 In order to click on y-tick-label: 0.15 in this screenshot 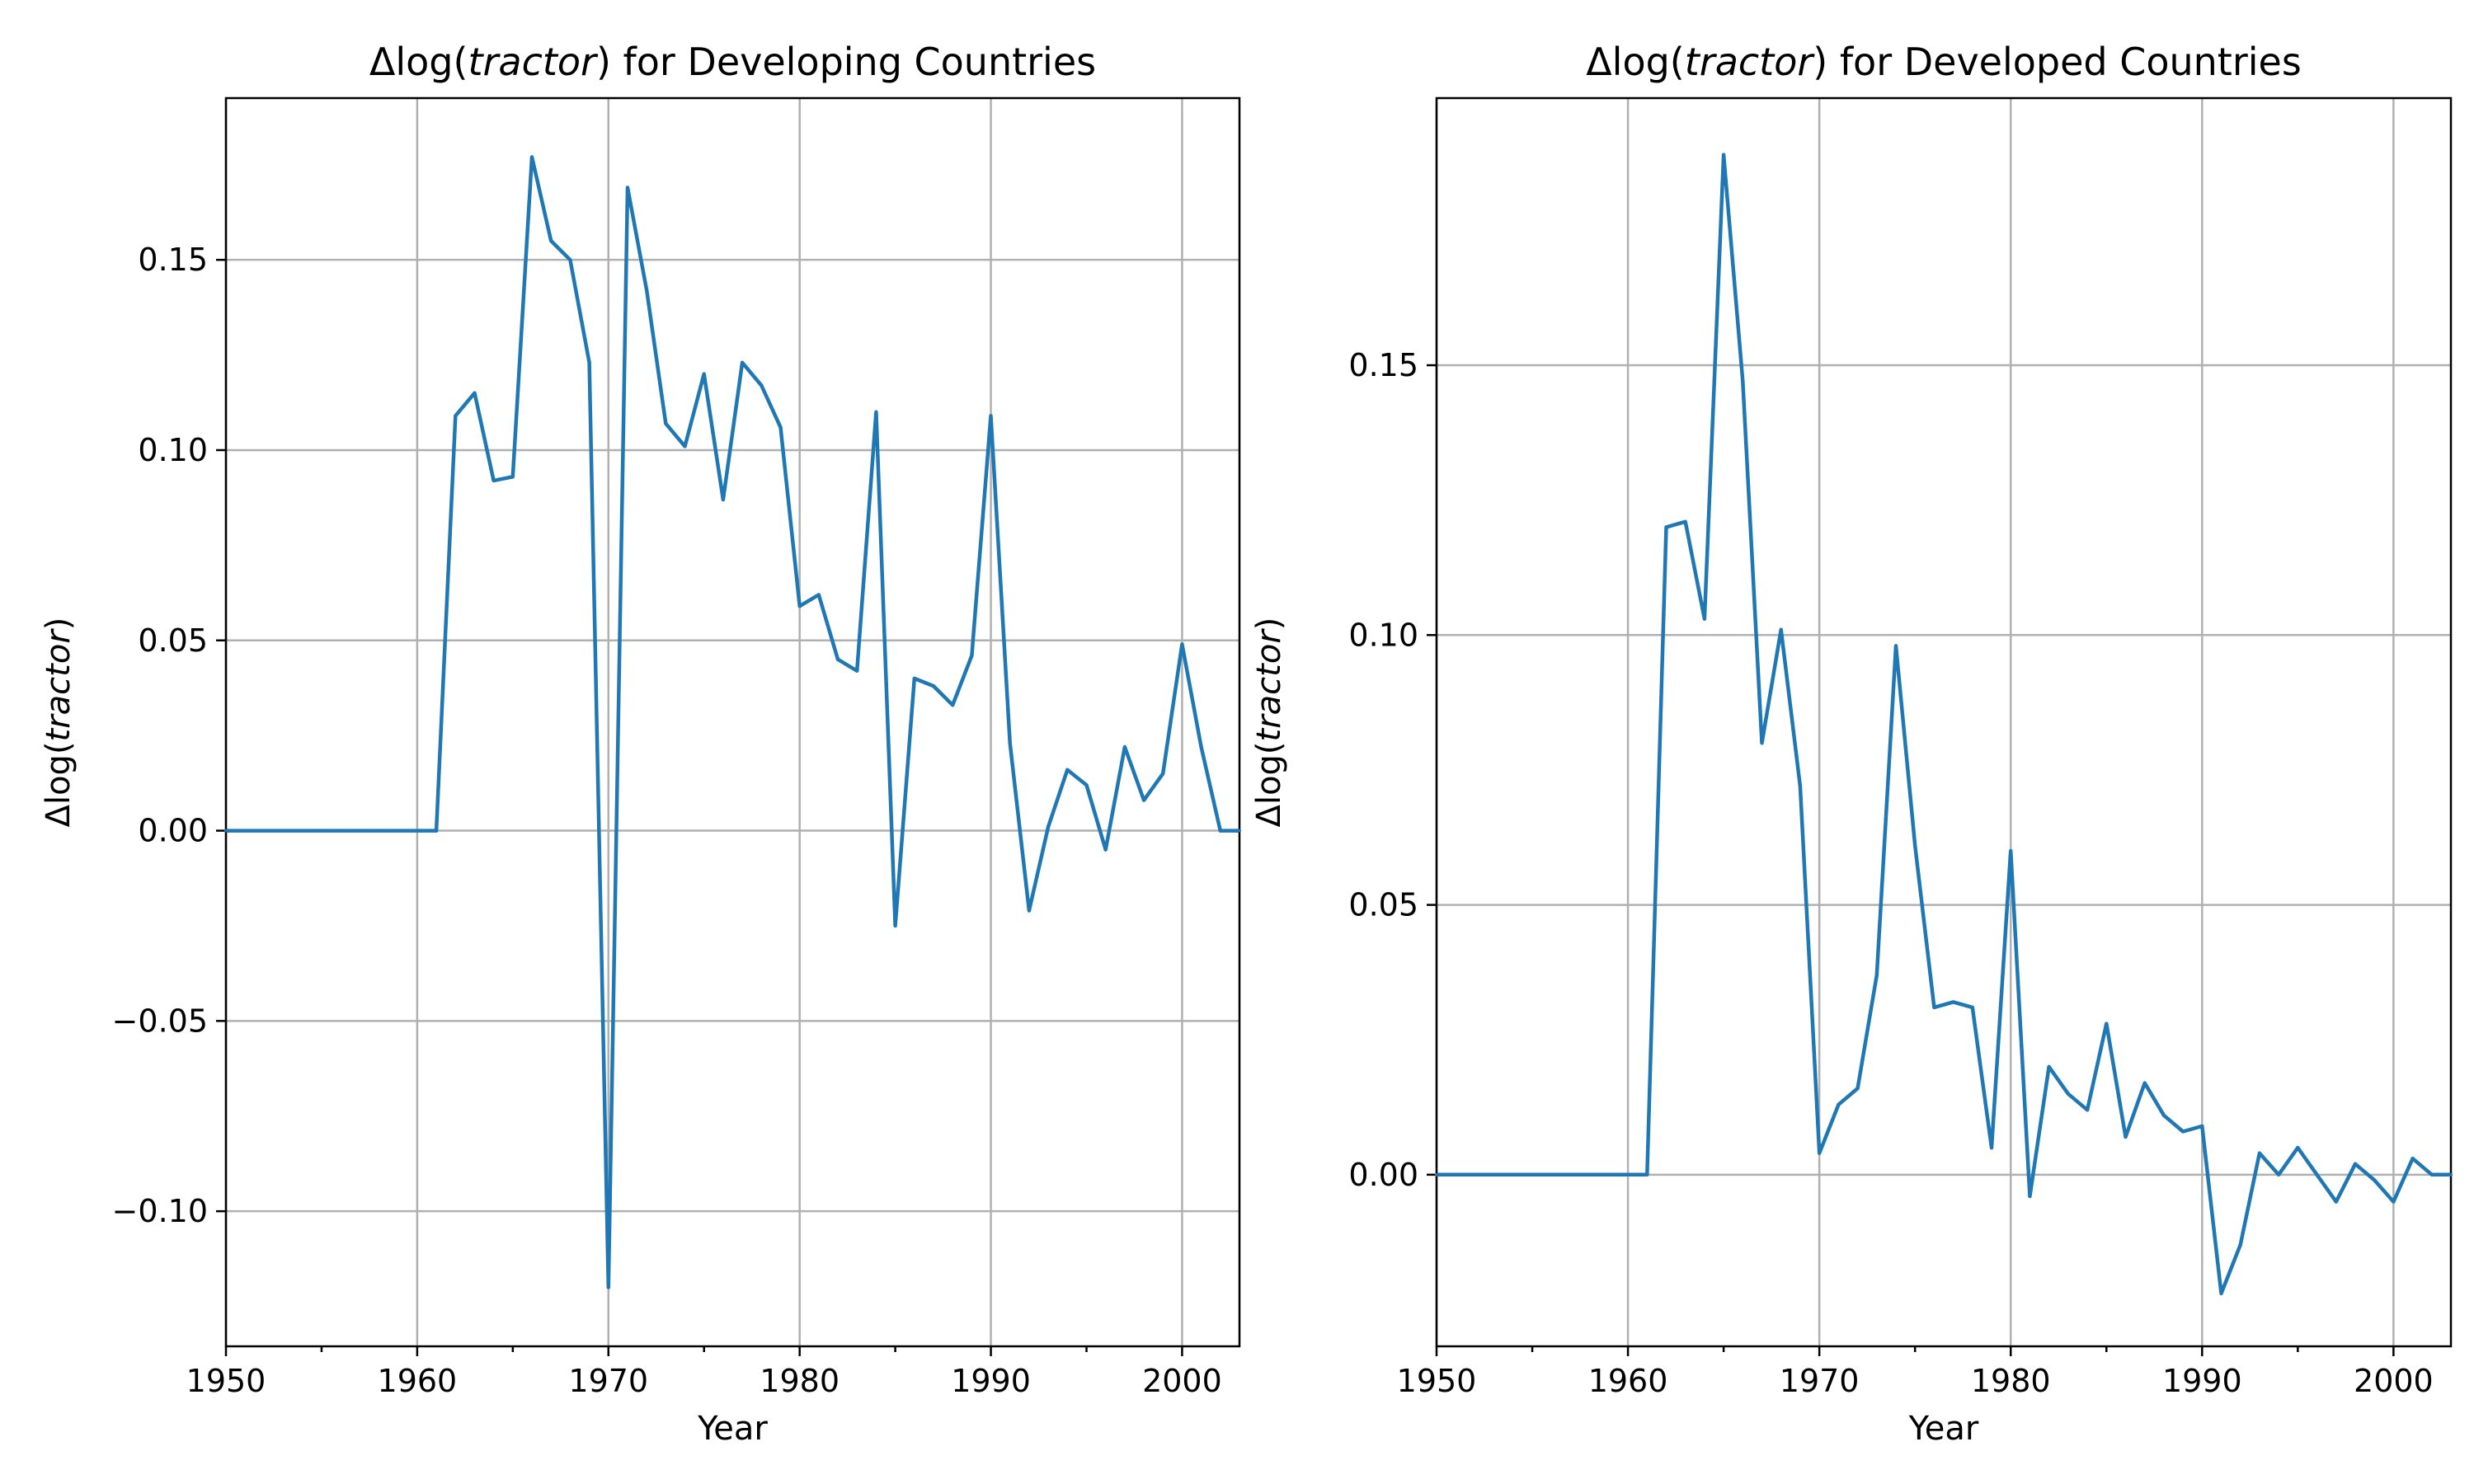, I will do `click(173, 260)`.